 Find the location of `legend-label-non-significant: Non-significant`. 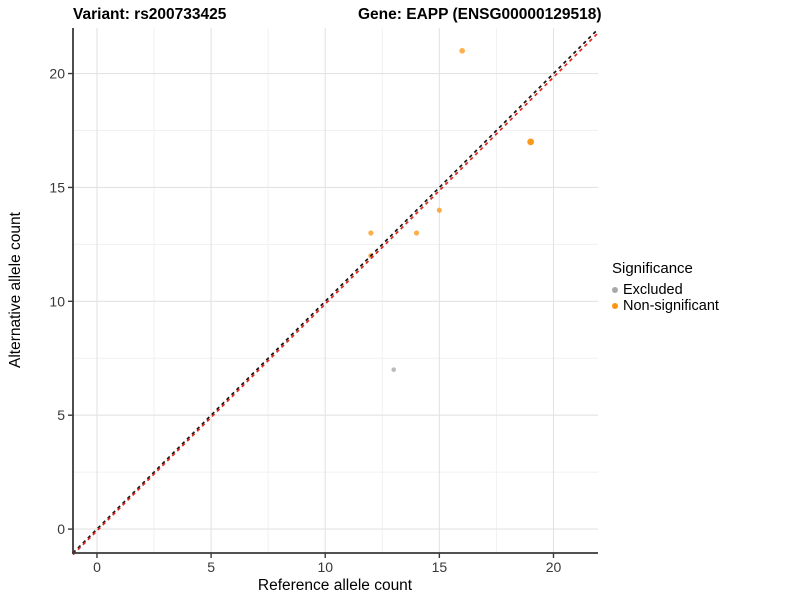

legend-label-non-significant: Non-significant is located at coordinates (671, 306).